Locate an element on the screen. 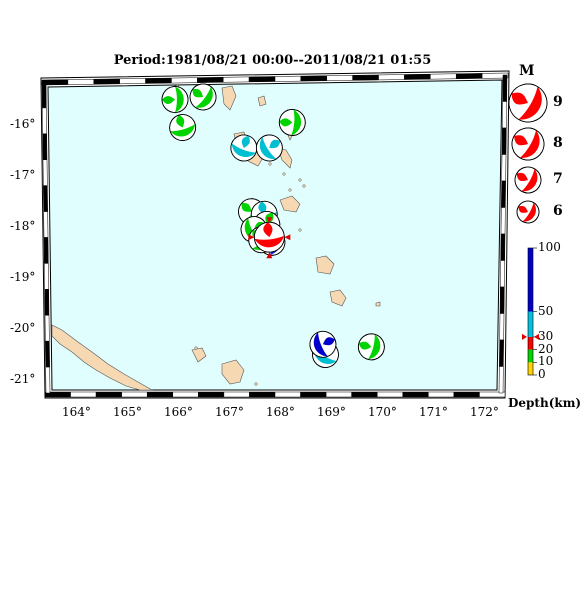 The height and width of the screenshot is (600, 585). magnitude-legend-label: 6 is located at coordinates (558, 211).